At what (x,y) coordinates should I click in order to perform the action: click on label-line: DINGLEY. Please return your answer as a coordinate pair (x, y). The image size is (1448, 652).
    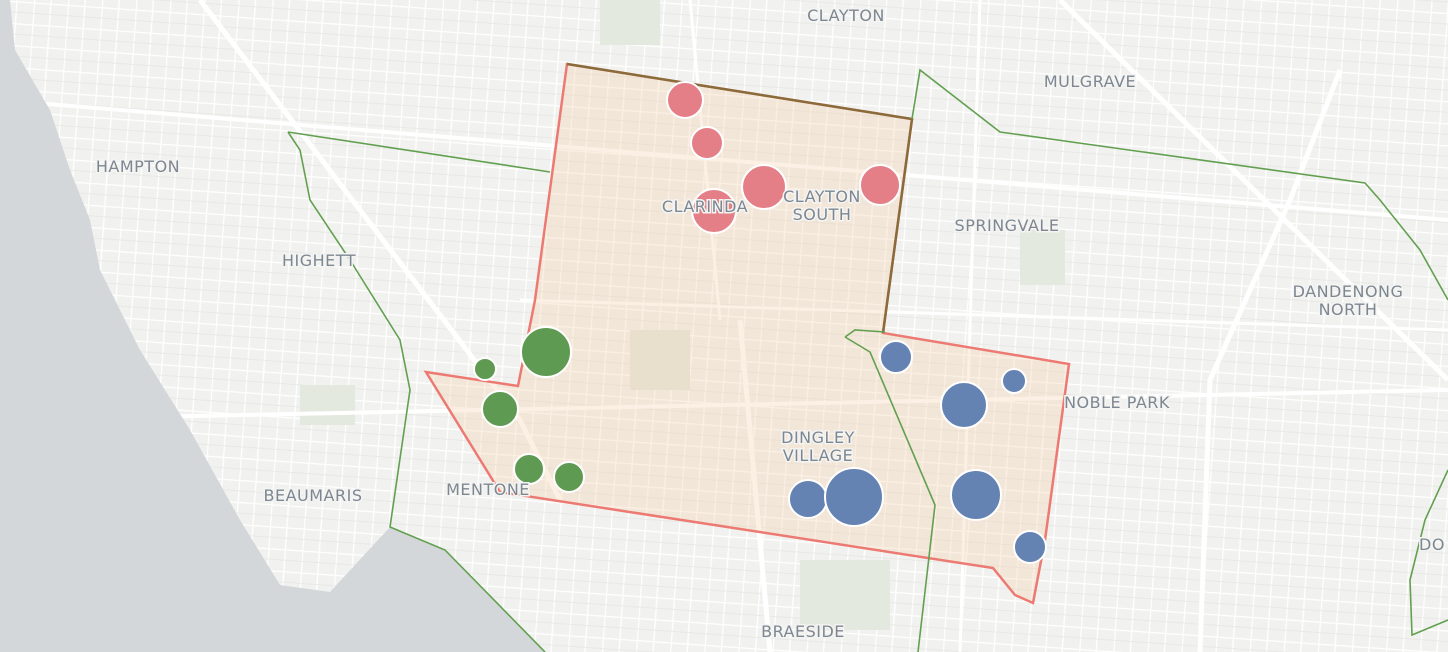
    Looking at the image, I should click on (818, 437).